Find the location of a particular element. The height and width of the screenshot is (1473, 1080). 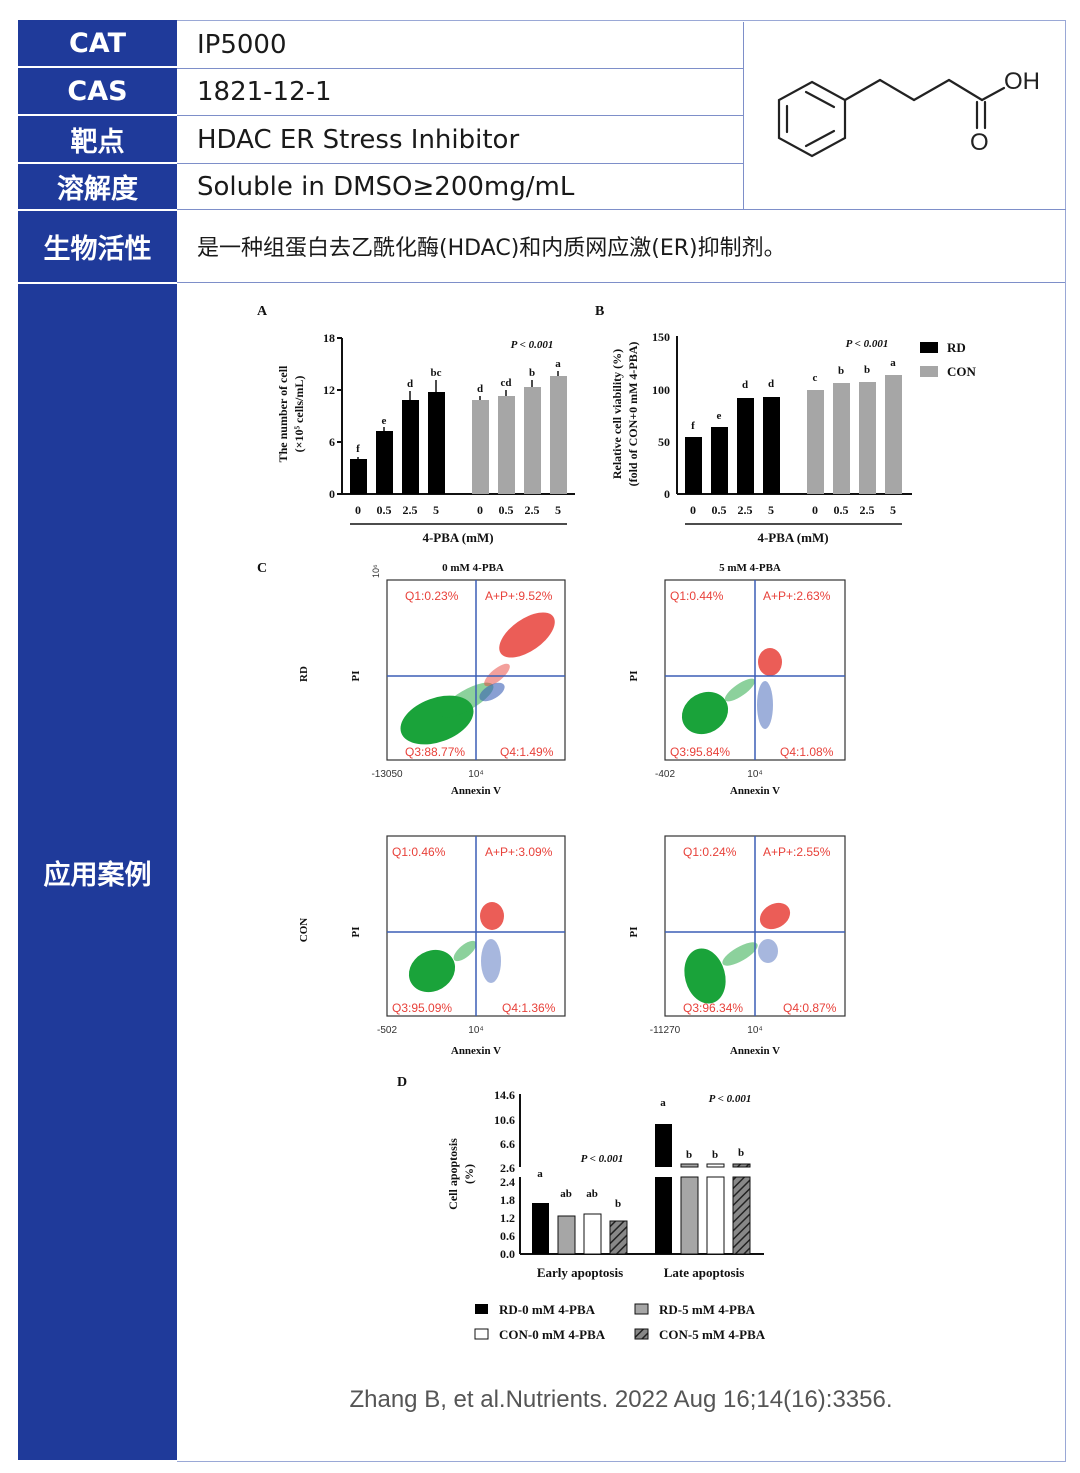

col-title-0mm: 0 mM 4-PBA is located at coordinates (473, 568).